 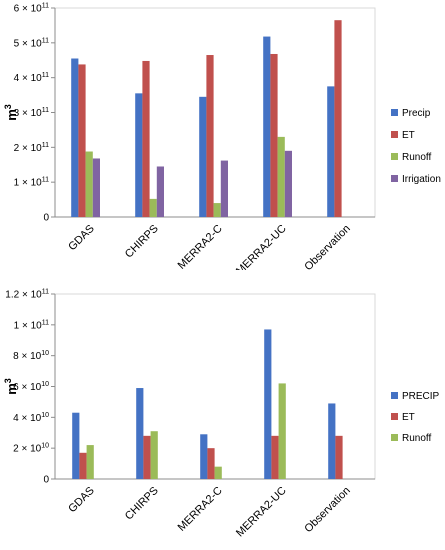 I want to click on y-tick-label: 6 × 10¹¹, so click(x=31, y=9).